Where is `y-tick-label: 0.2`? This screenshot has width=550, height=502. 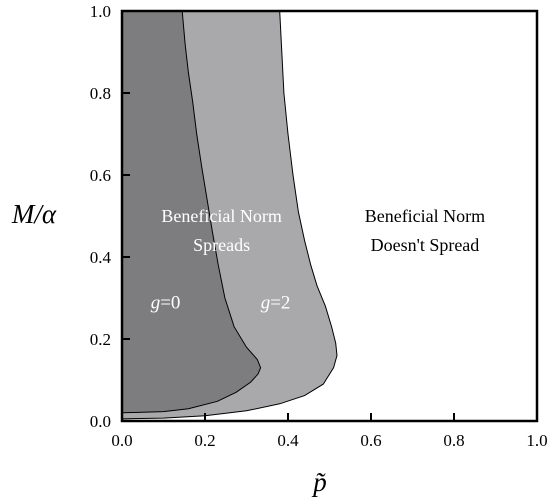
y-tick-label: 0.2 is located at coordinates (100, 339).